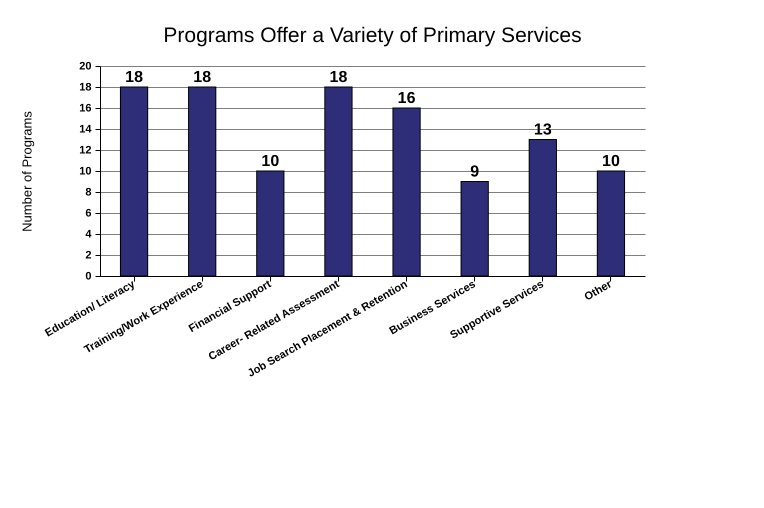 The image size is (764, 508). Describe the element at coordinates (372, 35) in the screenshot. I see `chart-title: Programs Offer a Variety of Primary Services` at that location.